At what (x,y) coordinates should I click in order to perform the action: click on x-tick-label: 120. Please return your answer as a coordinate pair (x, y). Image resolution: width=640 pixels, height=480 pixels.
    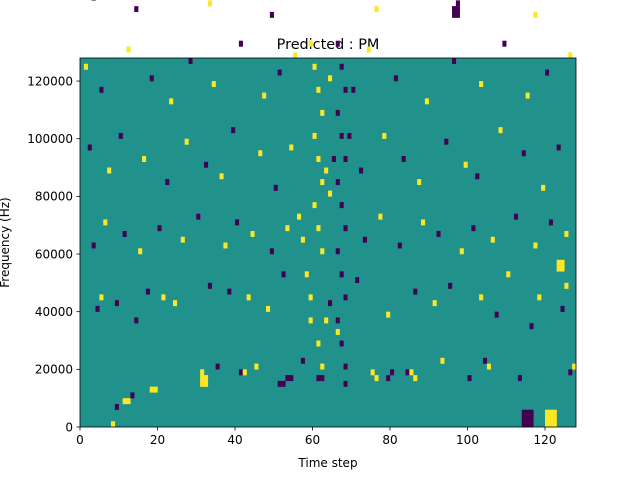
    Looking at the image, I should click on (545, 440).